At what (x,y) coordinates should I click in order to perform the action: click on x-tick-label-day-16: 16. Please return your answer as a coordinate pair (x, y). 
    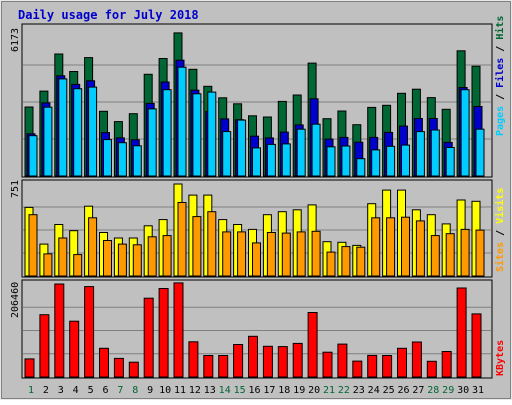
    Looking at the image, I should click on (254, 390).